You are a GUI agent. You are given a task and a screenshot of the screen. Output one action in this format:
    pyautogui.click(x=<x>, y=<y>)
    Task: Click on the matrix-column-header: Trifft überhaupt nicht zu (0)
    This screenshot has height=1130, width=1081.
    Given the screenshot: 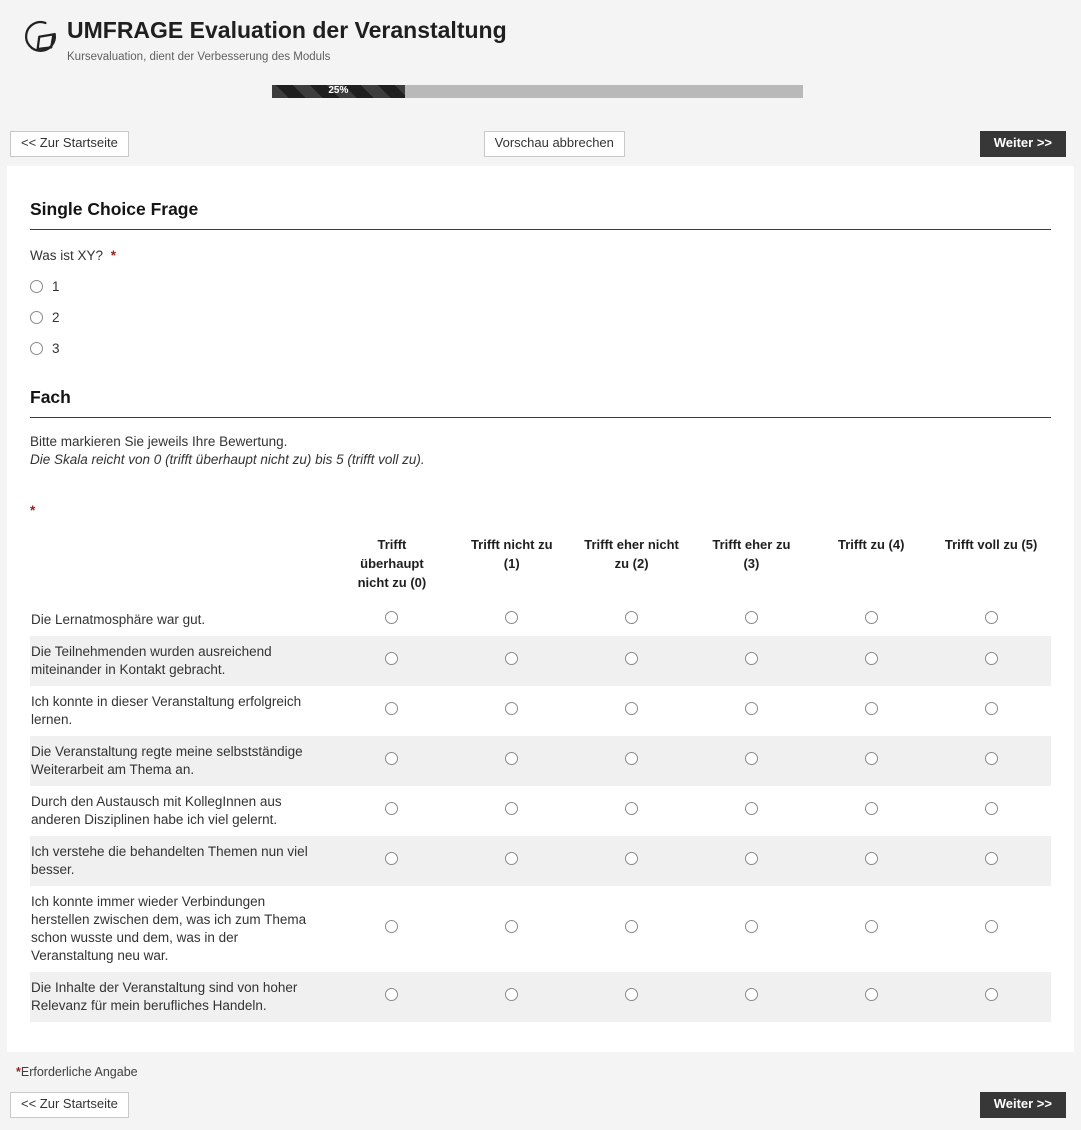 What is the action you would take?
    pyautogui.click(x=392, y=563)
    